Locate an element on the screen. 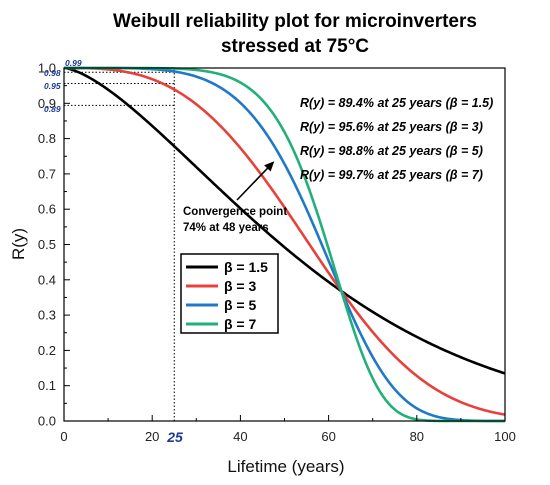 This screenshot has width=550, height=485. annotation-beta-5: R(y) = 98.8% at 25 years (β = 5) is located at coordinates (391, 151).